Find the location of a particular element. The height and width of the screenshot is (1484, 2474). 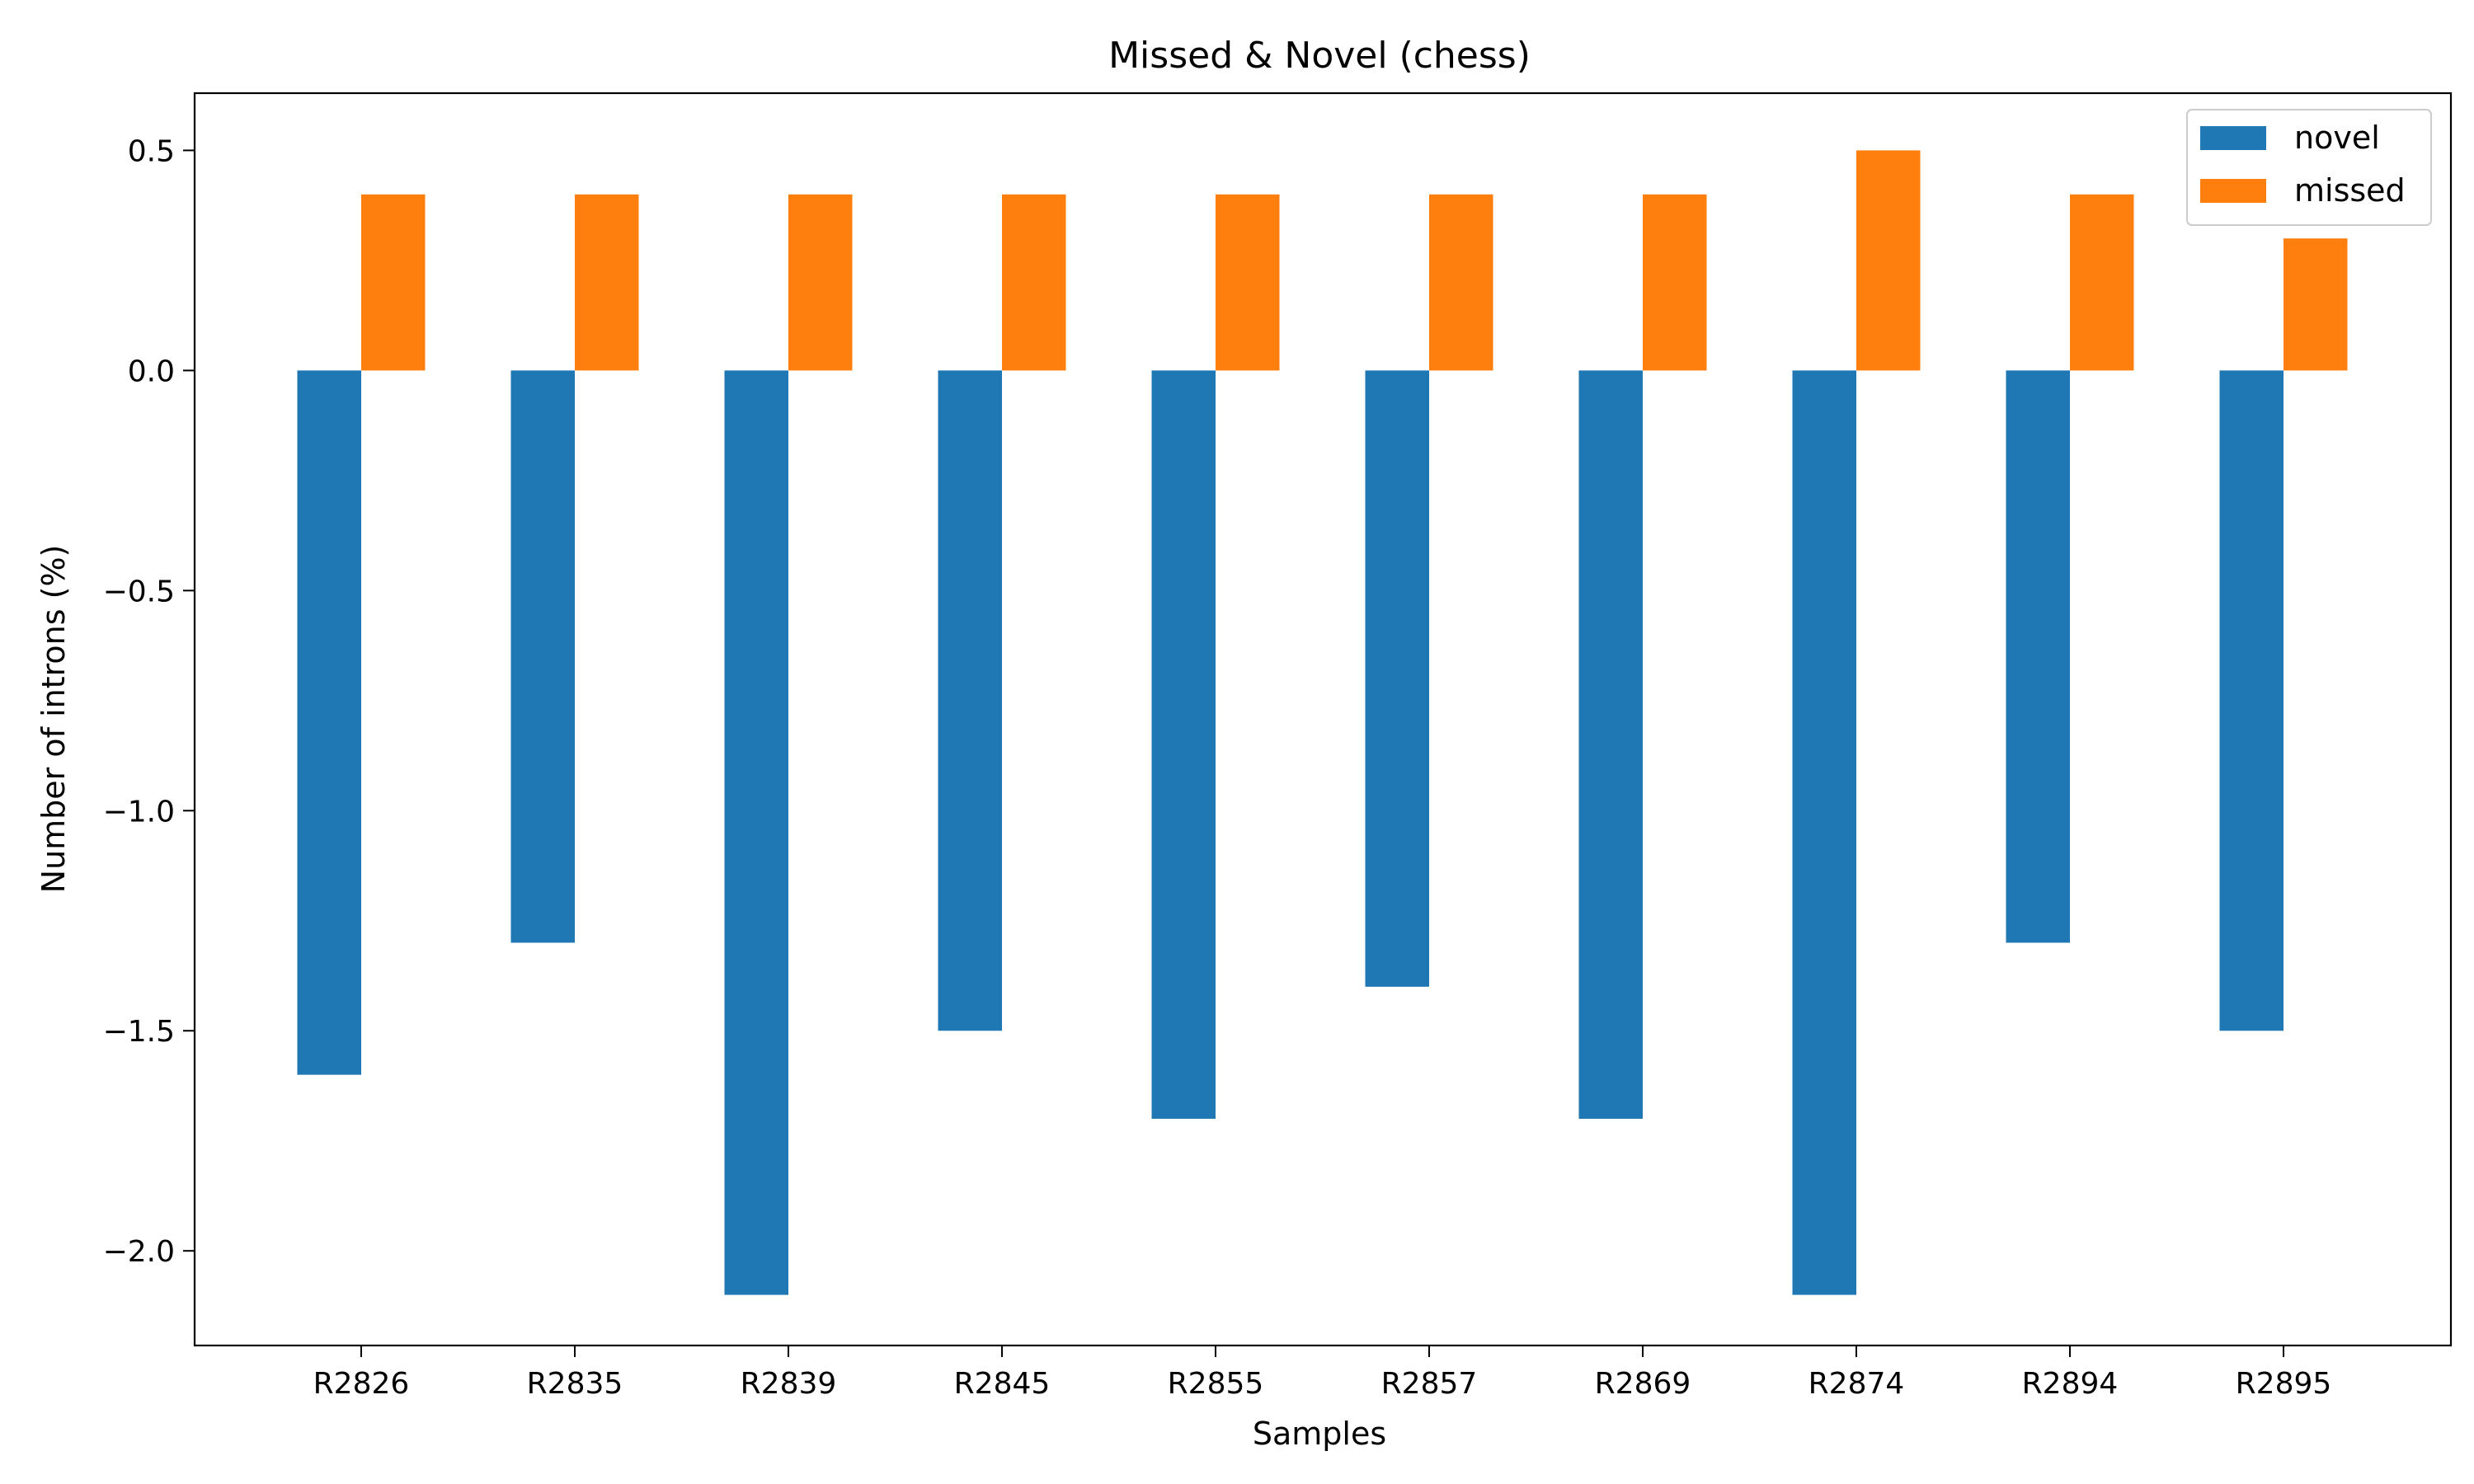

y-axis: 0.5 0.0 −0.5 −1.0 −1.5 −2.0 is located at coordinates (149, 701).